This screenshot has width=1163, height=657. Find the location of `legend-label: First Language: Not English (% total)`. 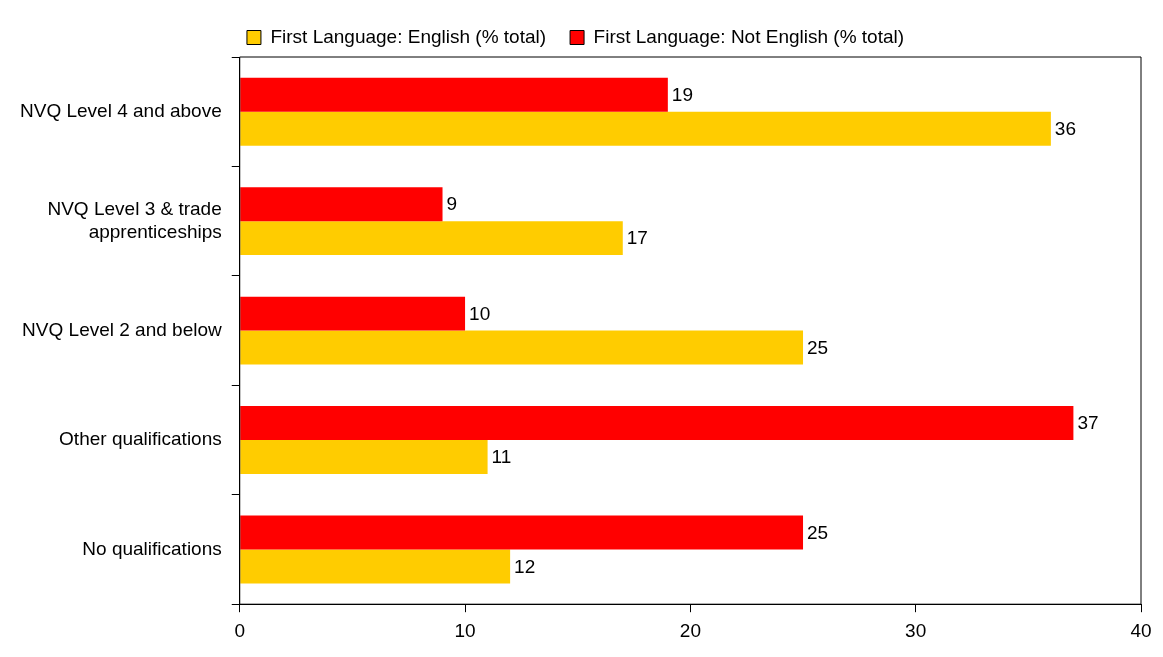

legend-label: First Language: Not English (% total) is located at coordinates (749, 36).